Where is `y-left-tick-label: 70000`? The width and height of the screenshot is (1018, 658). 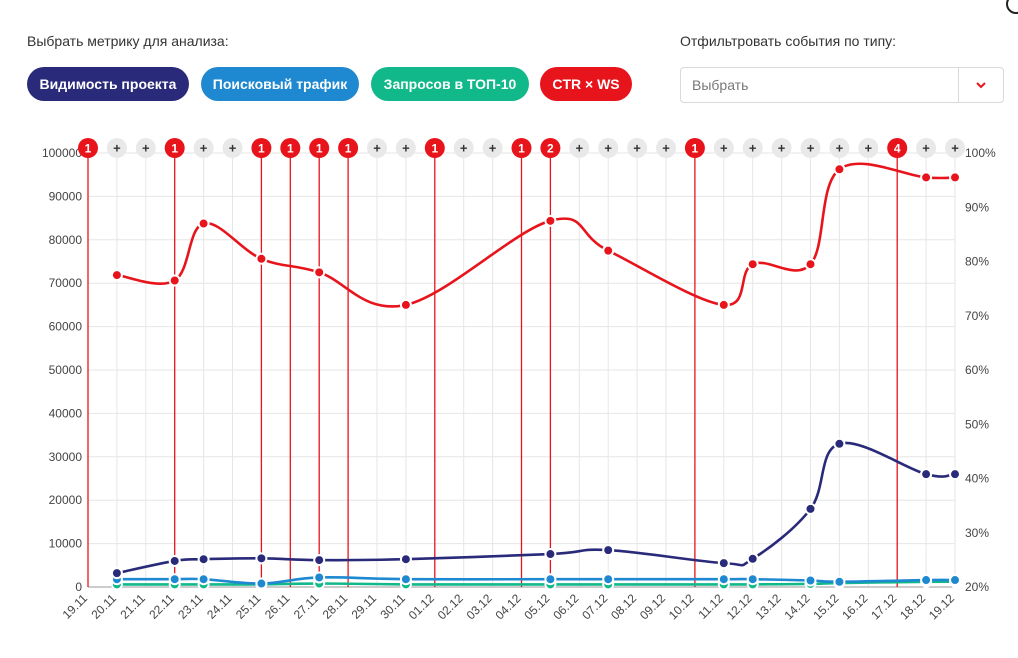
y-left-tick-label: 70000 is located at coordinates (66, 283).